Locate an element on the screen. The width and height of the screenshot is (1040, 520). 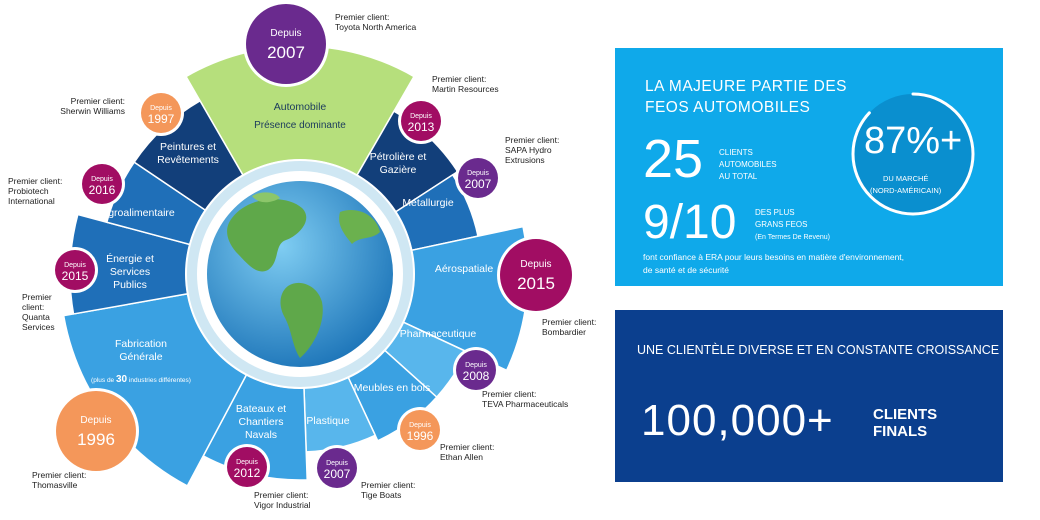
market-share-gauge-arc is located at coordinates (913, 154).